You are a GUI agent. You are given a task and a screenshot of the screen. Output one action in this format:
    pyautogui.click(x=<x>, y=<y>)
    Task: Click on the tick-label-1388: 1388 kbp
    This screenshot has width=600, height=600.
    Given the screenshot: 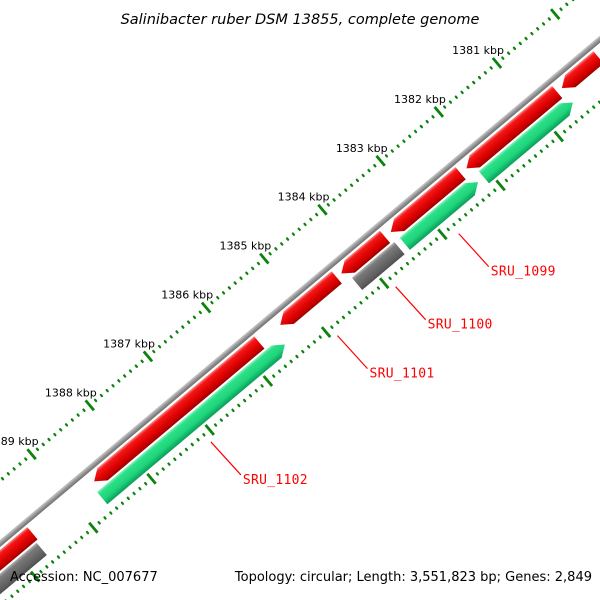 What is the action you would take?
    pyautogui.click(x=71, y=392)
    